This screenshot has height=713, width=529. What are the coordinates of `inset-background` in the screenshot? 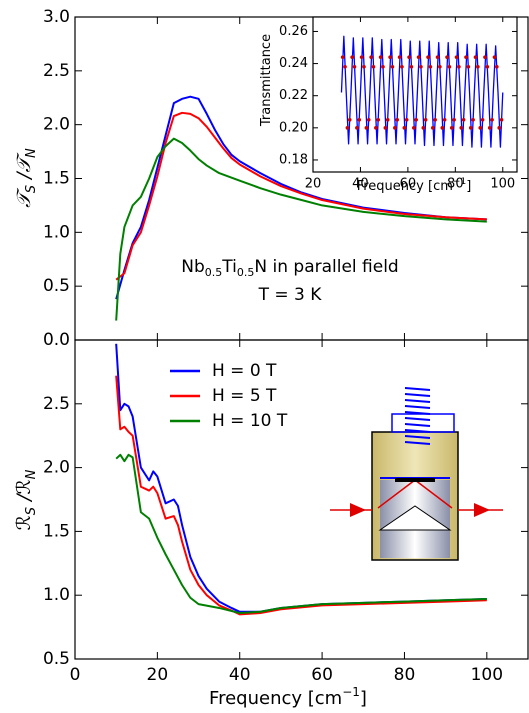 It's located at (415, 94).